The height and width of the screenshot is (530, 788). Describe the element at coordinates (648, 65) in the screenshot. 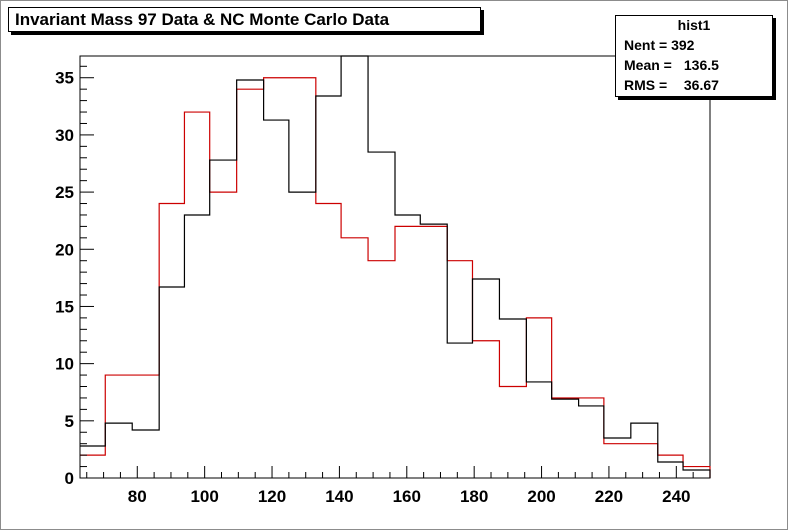

I see `stats-mean-label: Mean =` at that location.